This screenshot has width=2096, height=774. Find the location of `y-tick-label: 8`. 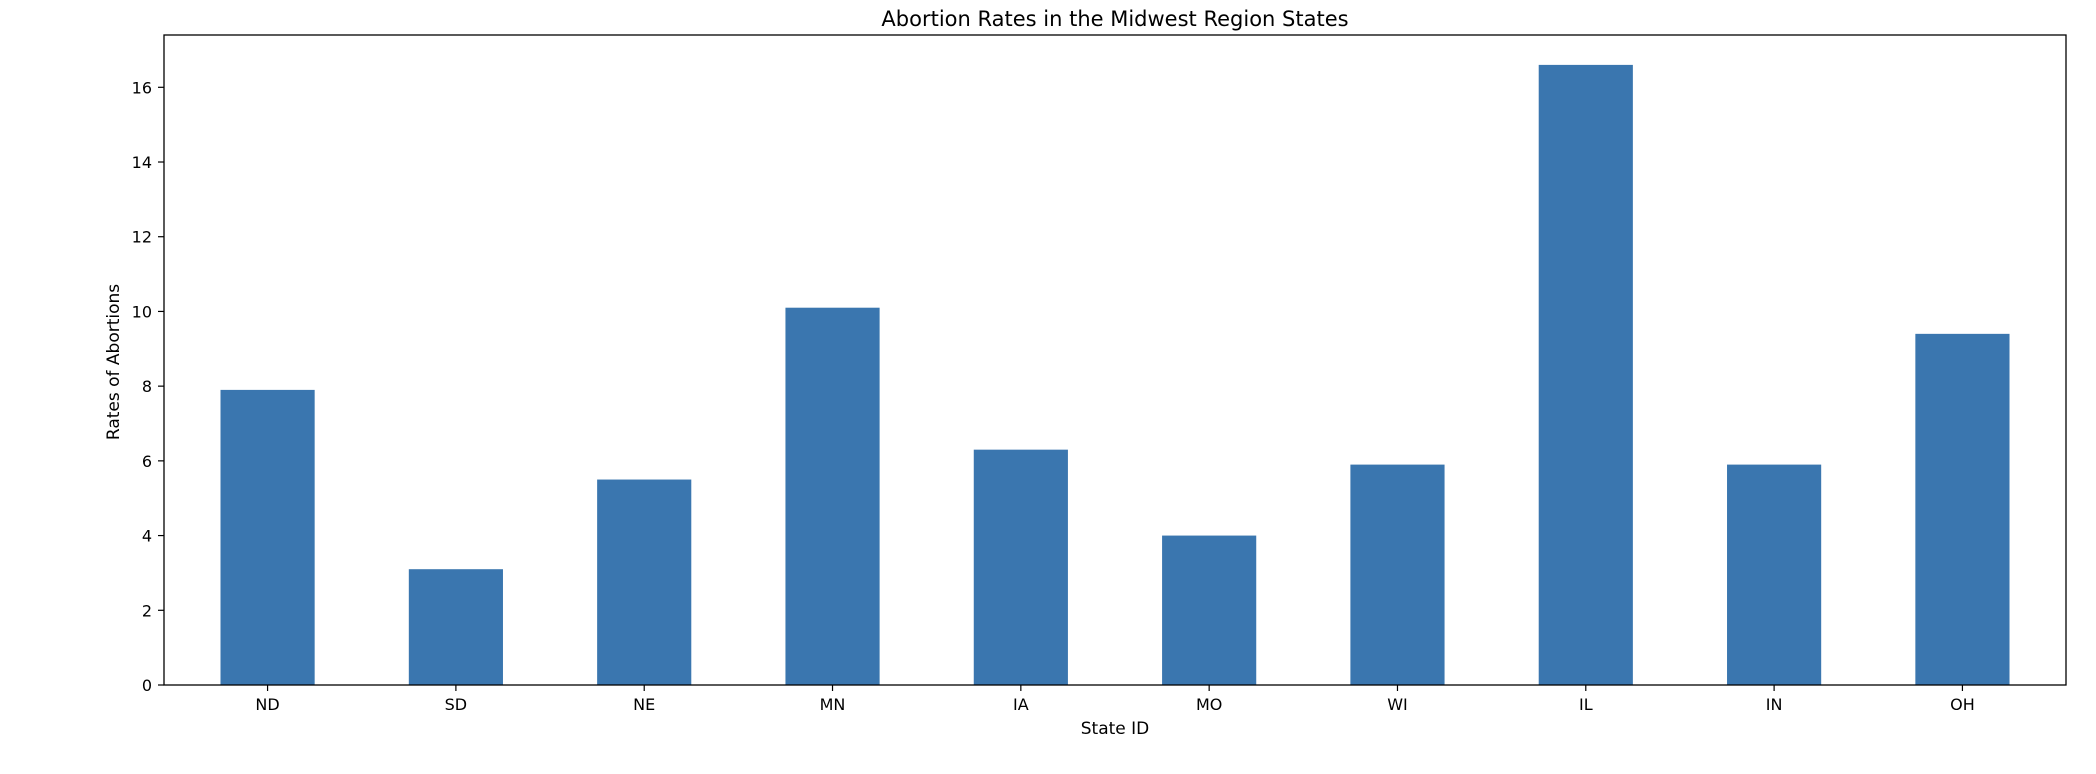

y-tick-label: 8 is located at coordinates (147, 386).